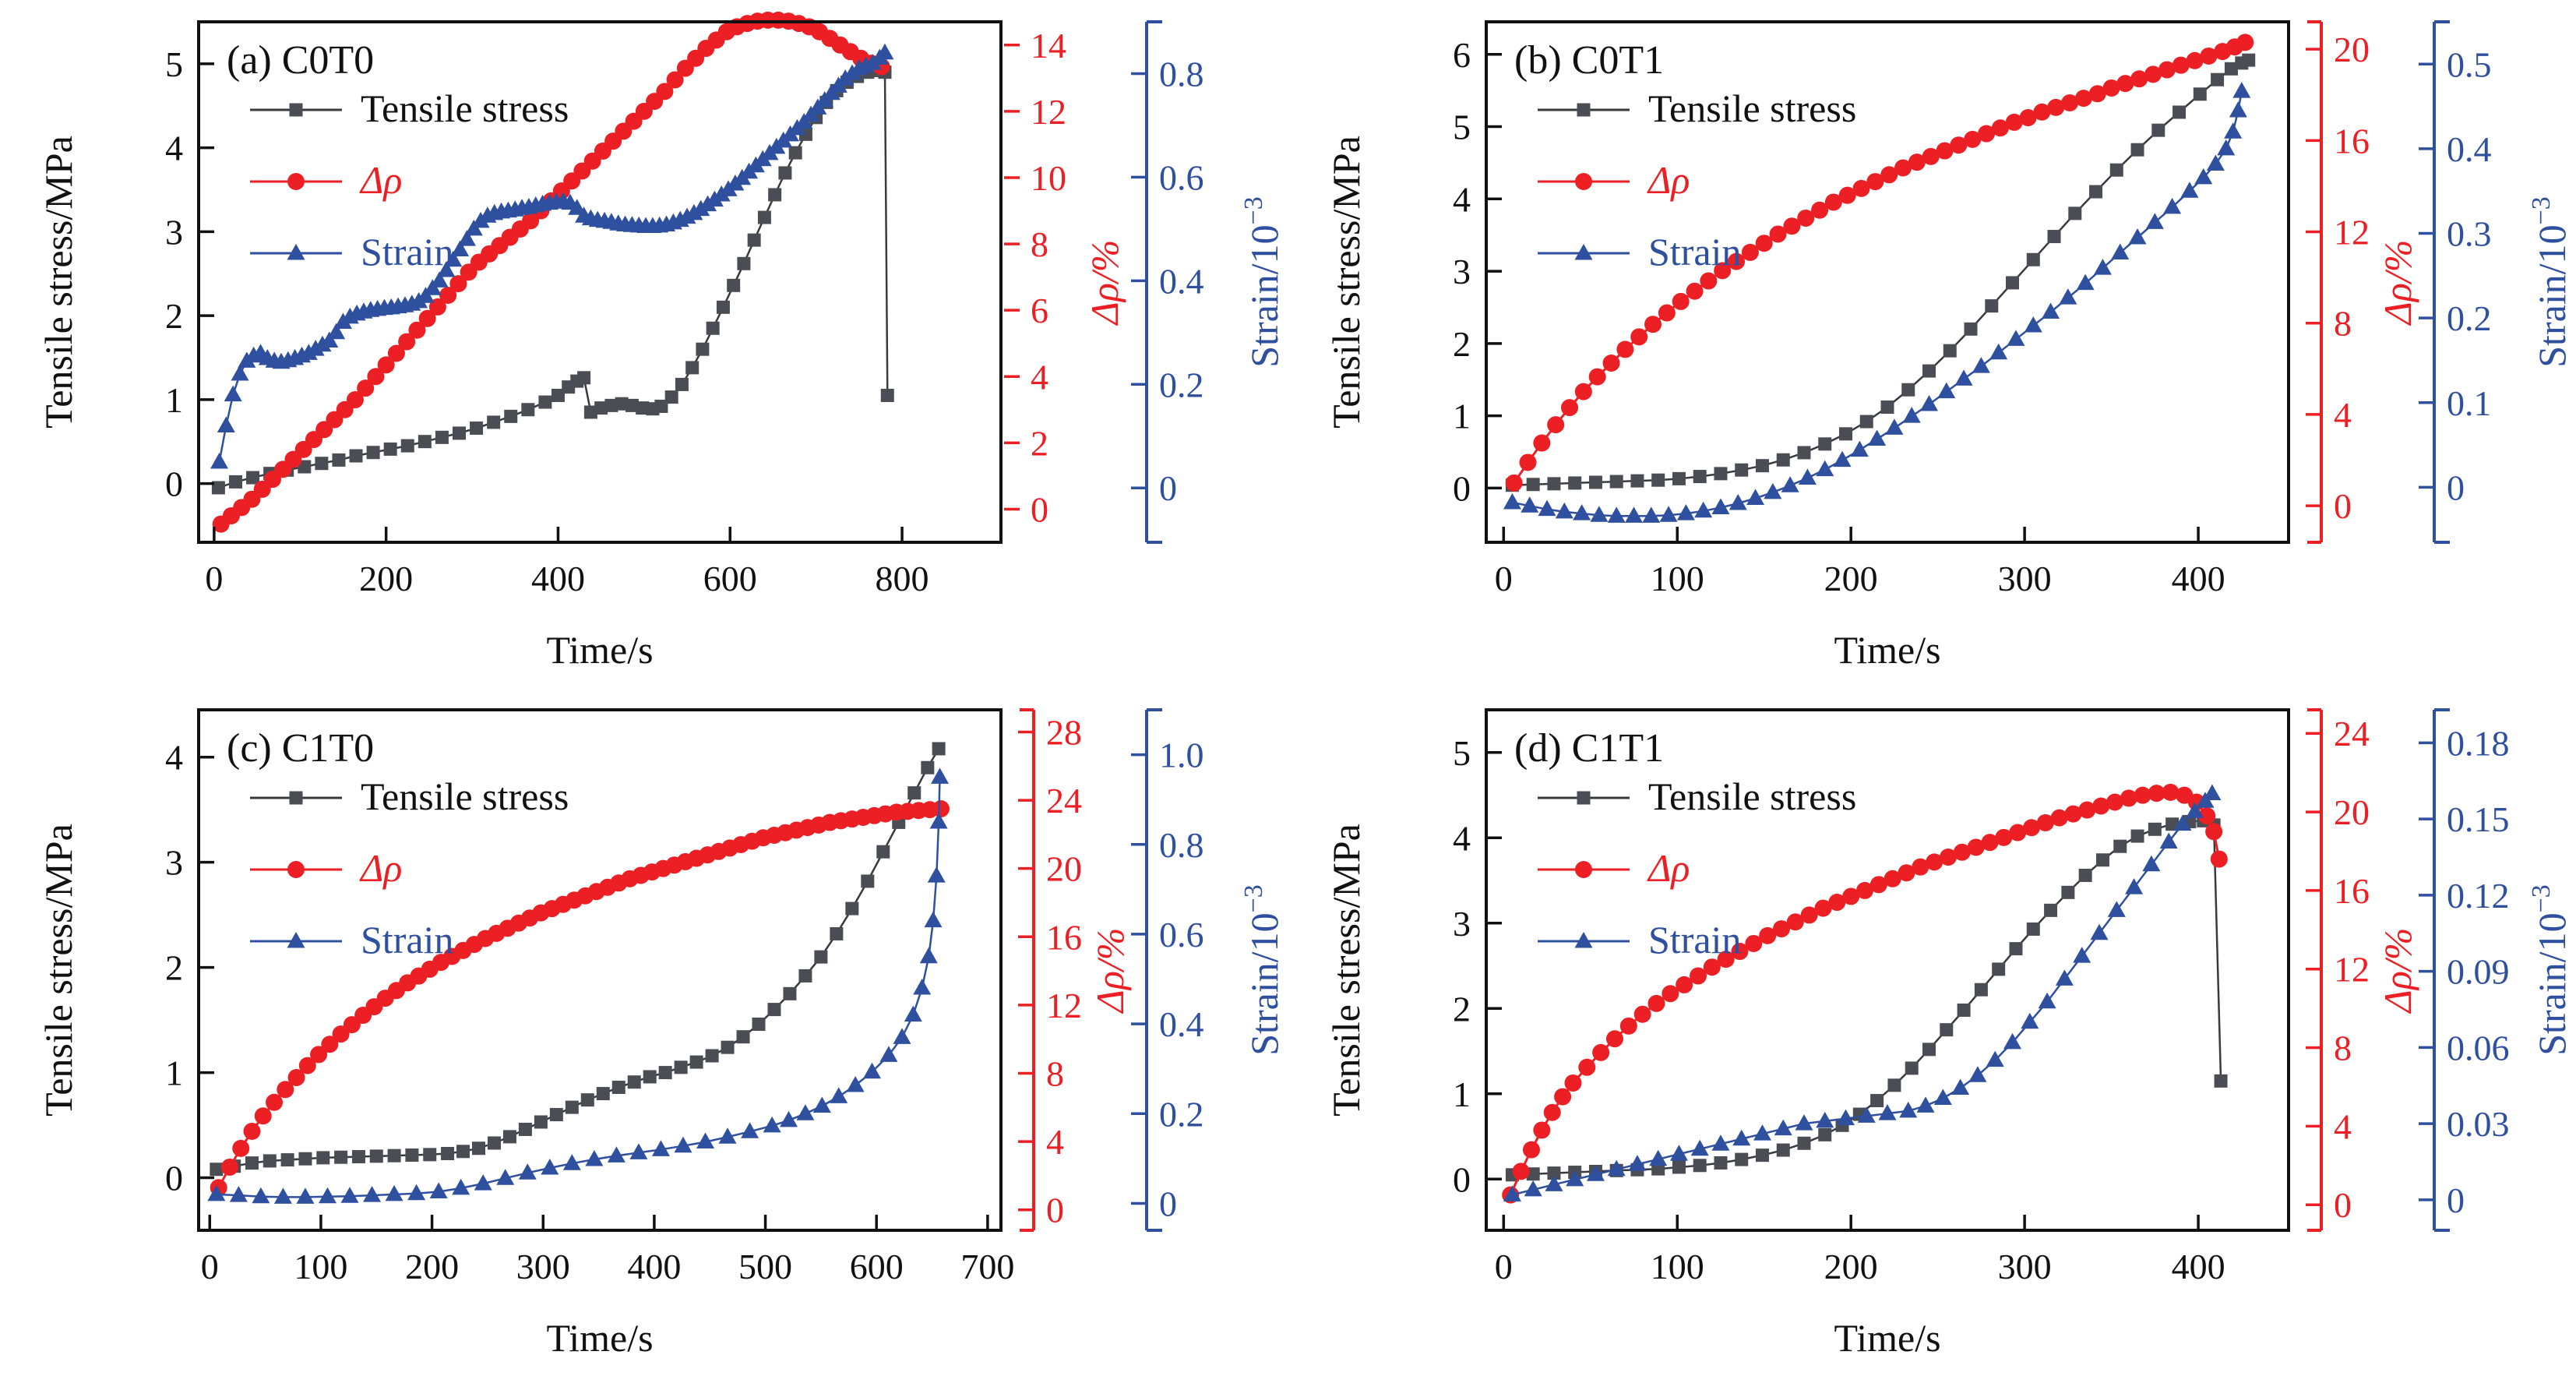 Image resolution: width=2576 pixels, height=1376 pixels. What do you see at coordinates (1075, 970) in the screenshot?
I see `right-axis-delta-rho: 0 4 8 12 16 20 24 28 Δρ/%` at bounding box center [1075, 970].